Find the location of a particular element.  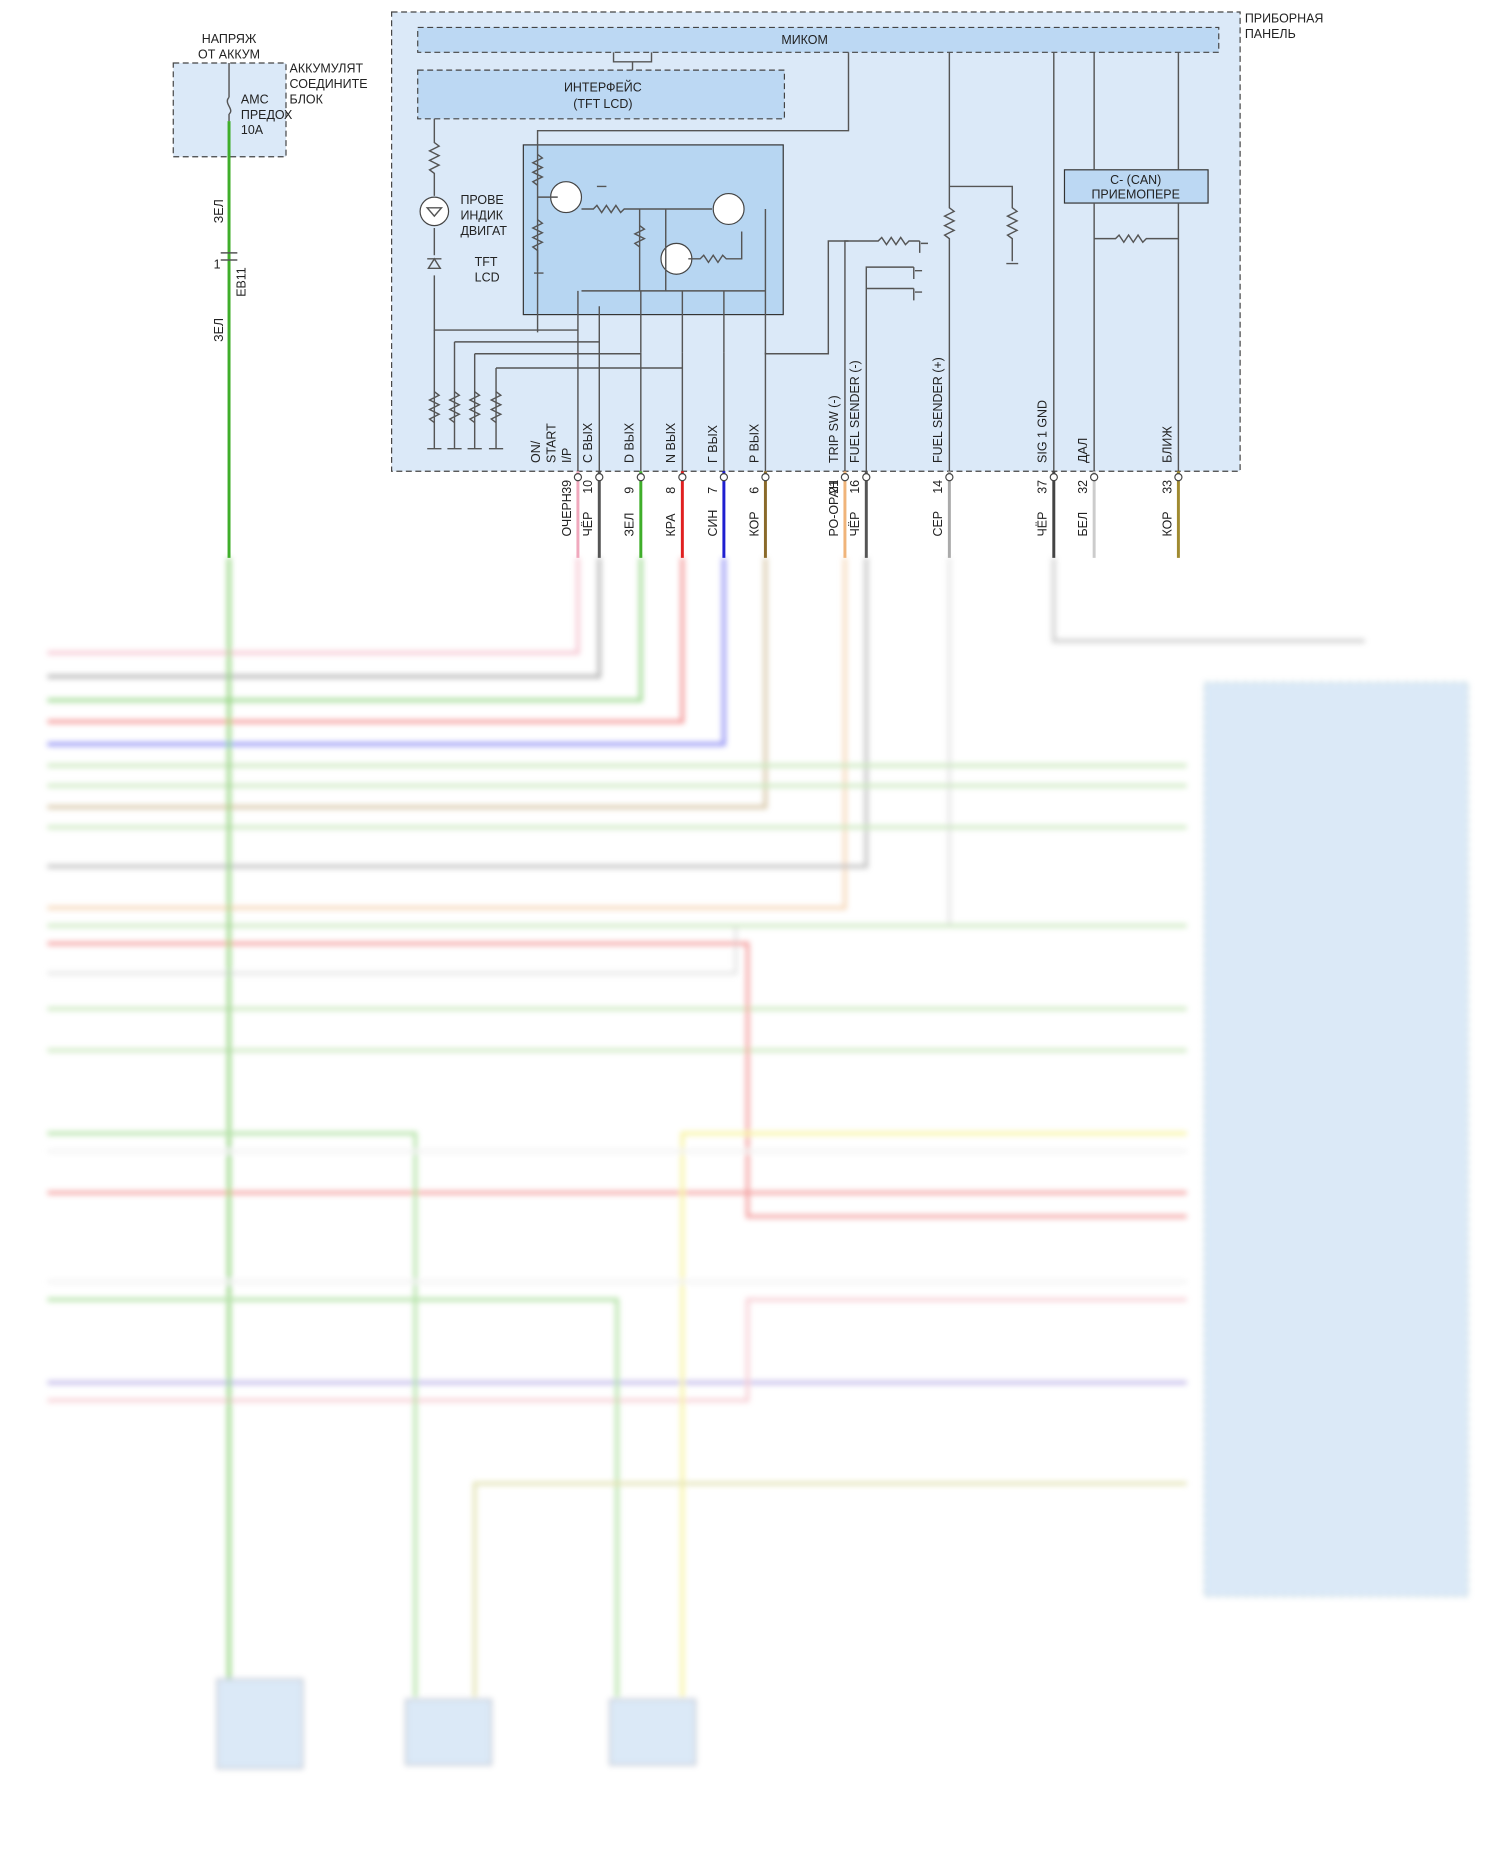

pin-number: 37 is located at coordinates (1043, 487).